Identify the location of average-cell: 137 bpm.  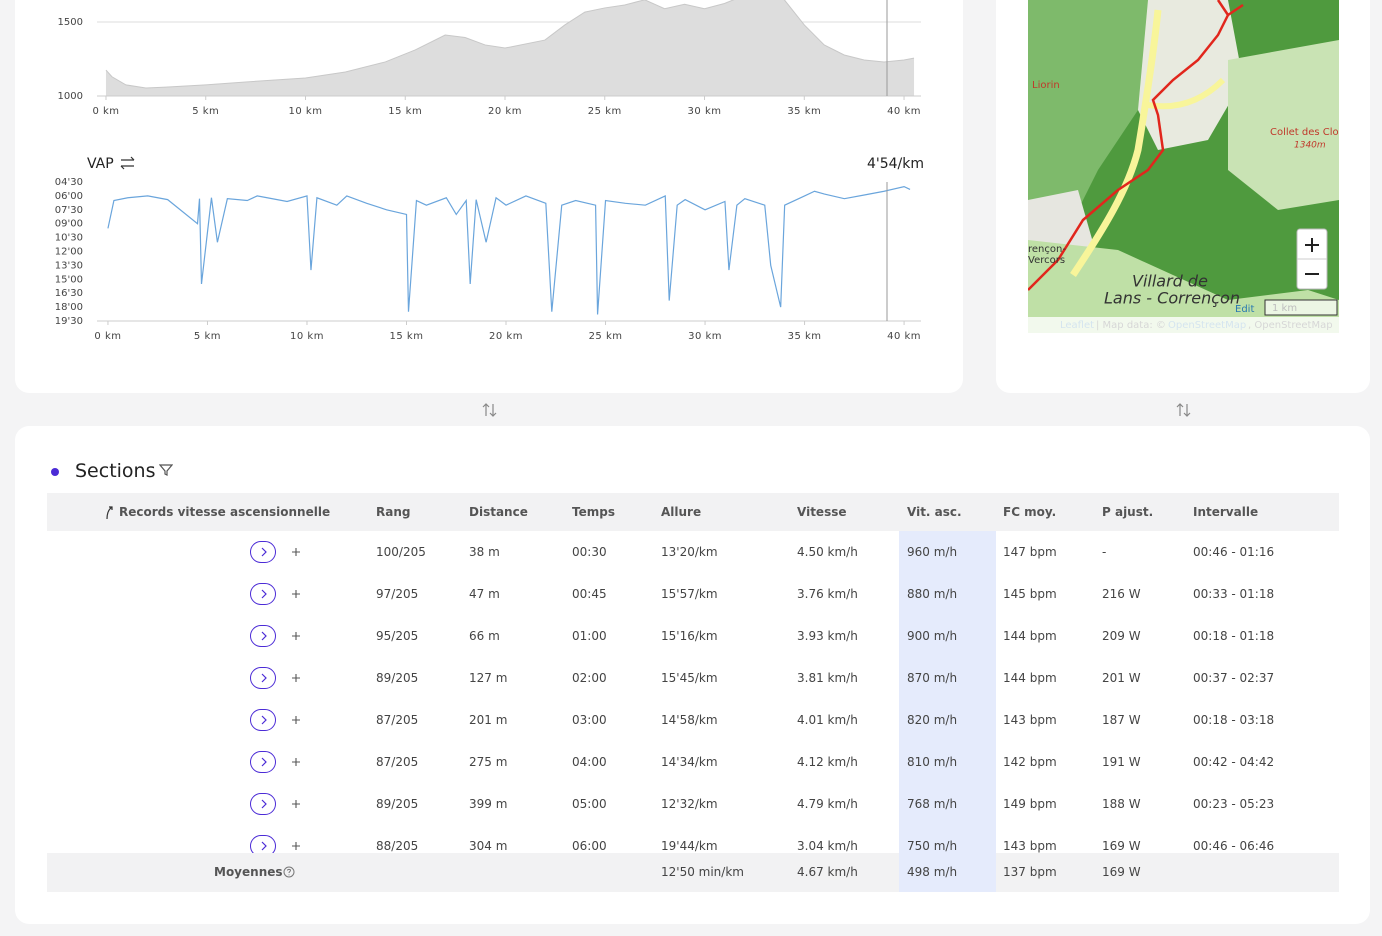
(1030, 872).